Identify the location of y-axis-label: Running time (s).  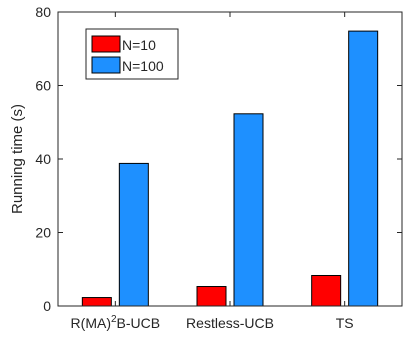
(17, 159).